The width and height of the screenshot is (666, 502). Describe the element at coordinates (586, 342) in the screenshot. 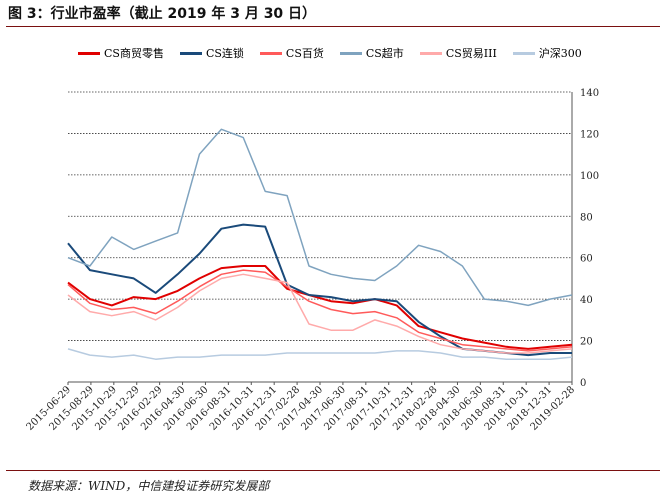

I see `y-tick-label: 20` at that location.